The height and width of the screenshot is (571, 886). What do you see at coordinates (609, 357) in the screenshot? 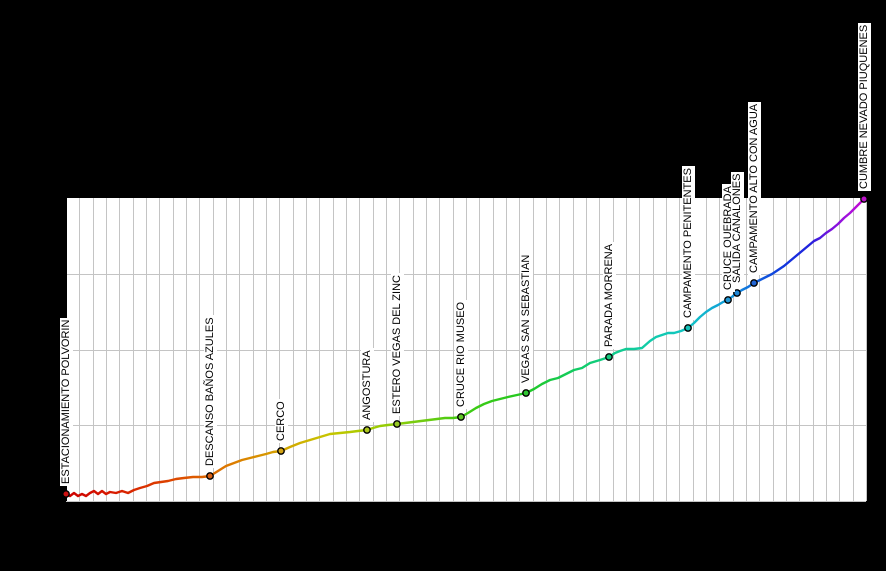
I see `waypoint-marker-parada-morrena` at bounding box center [609, 357].